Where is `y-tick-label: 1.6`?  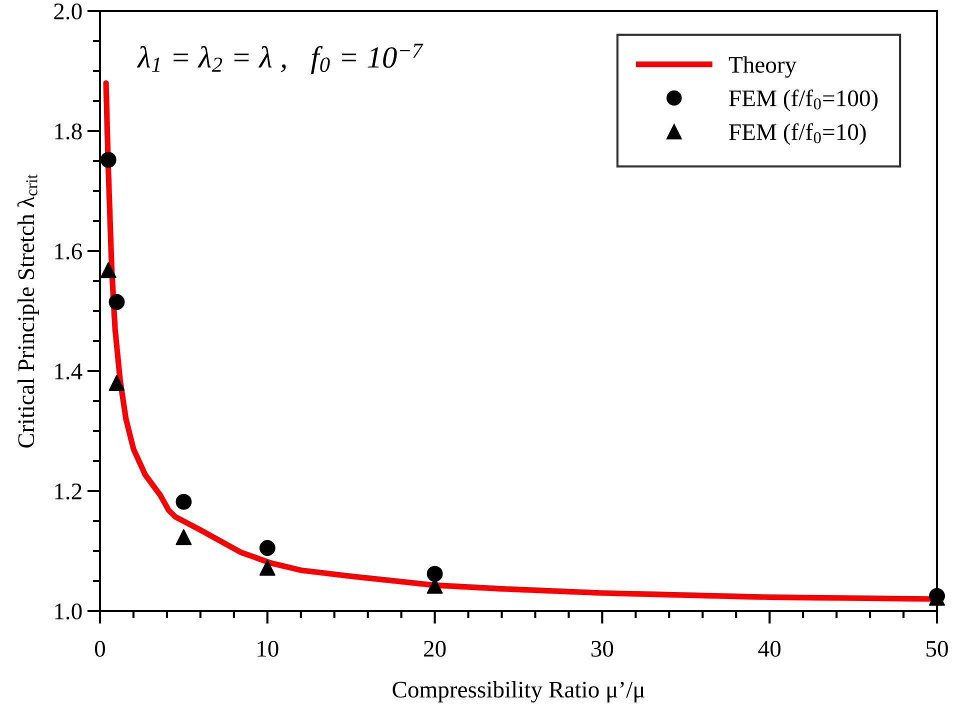 y-tick-label: 1.6 is located at coordinates (68, 252).